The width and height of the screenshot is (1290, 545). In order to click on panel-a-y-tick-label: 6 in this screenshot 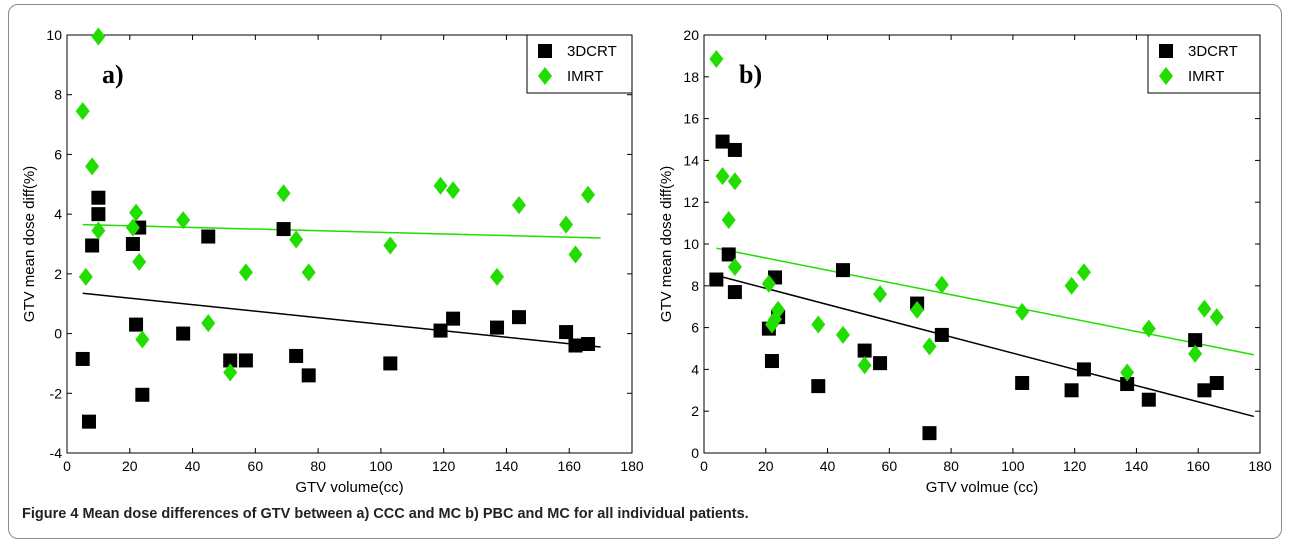, I will do `click(58, 154)`.